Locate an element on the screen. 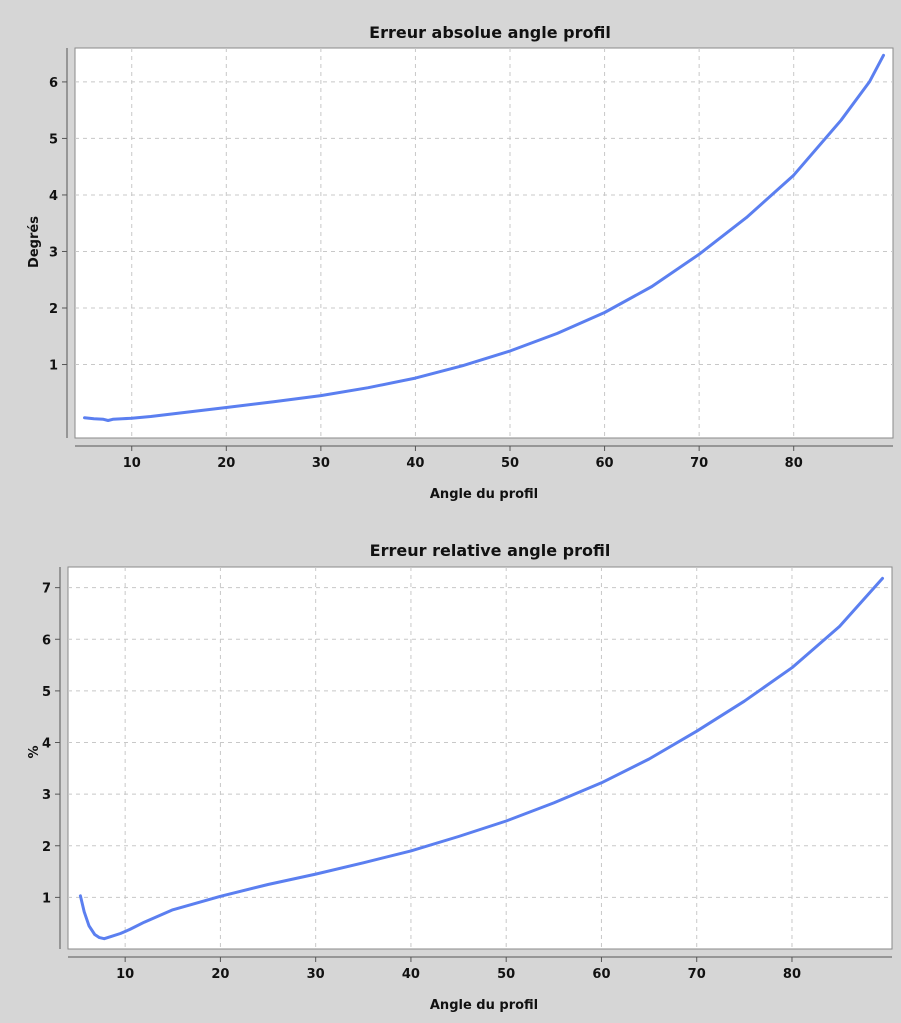  chart-title: Erreur relative angle profil is located at coordinates (490, 550).